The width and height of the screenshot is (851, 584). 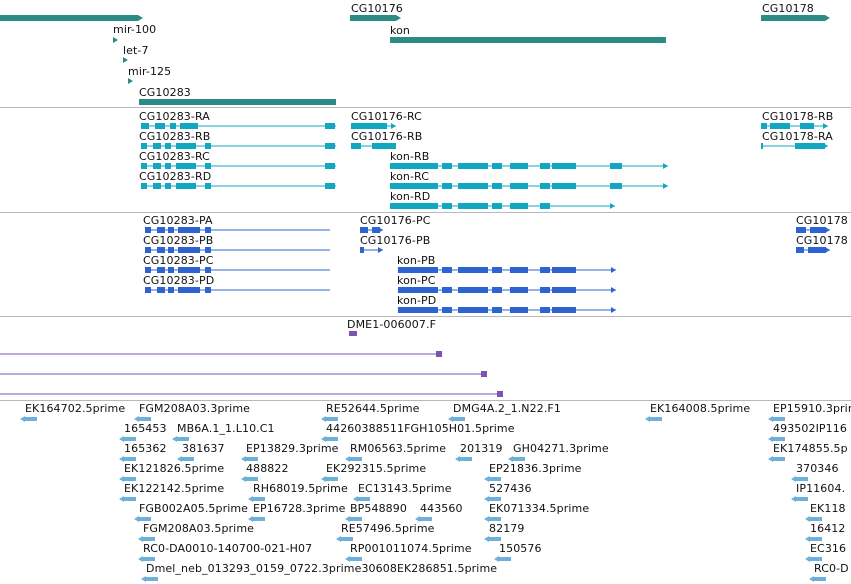 What do you see at coordinates (797, 136) in the screenshot?
I see `transcript-label: CG10178-RA` at bounding box center [797, 136].